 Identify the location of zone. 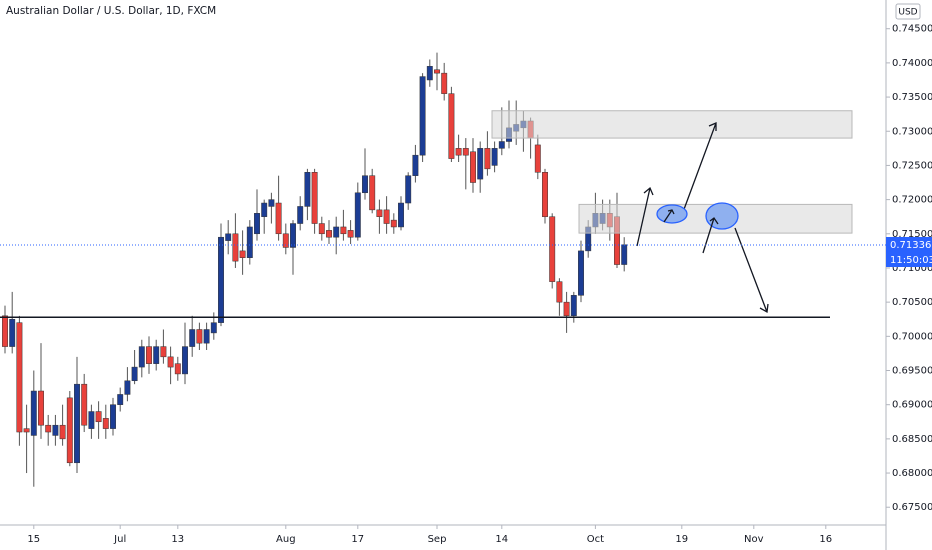
(672, 124).